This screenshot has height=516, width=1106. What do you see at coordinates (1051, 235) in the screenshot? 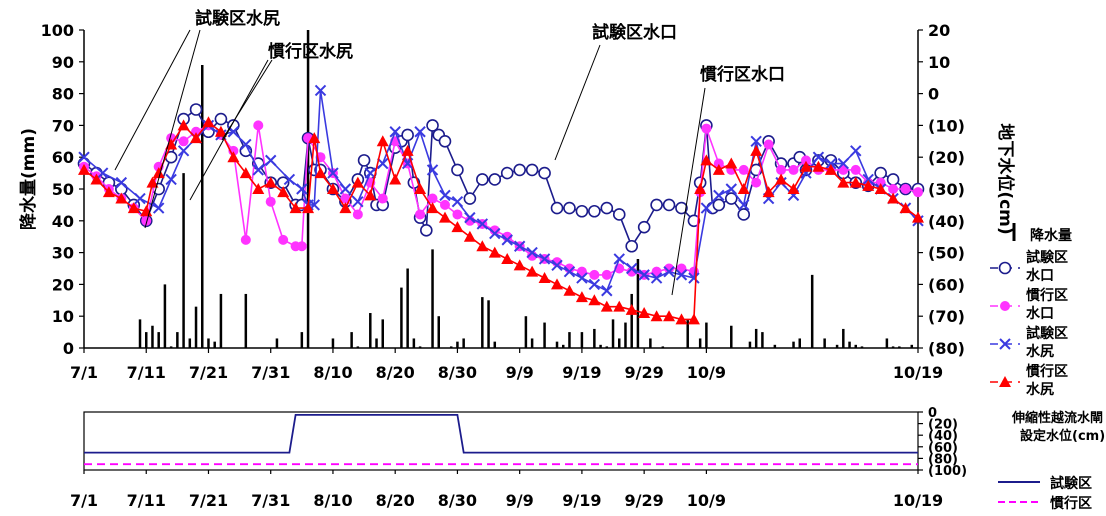
I see `legend-label: 降水量` at bounding box center [1051, 235].